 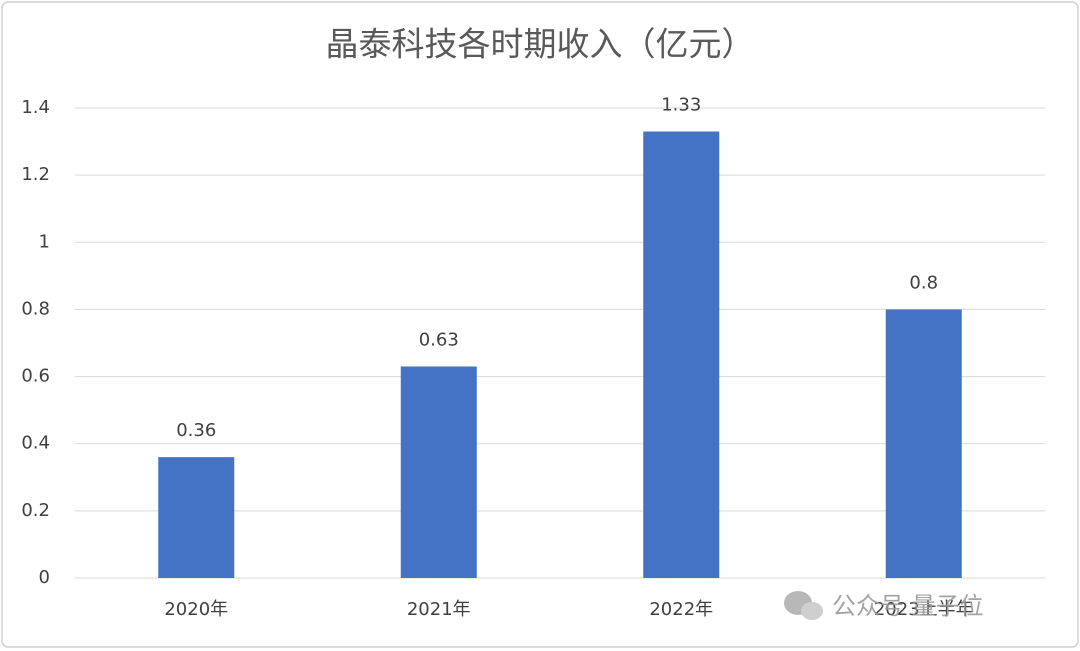 I want to click on chart-title: 晶泰科技各时期收入（亿元）, so click(x=540, y=44).